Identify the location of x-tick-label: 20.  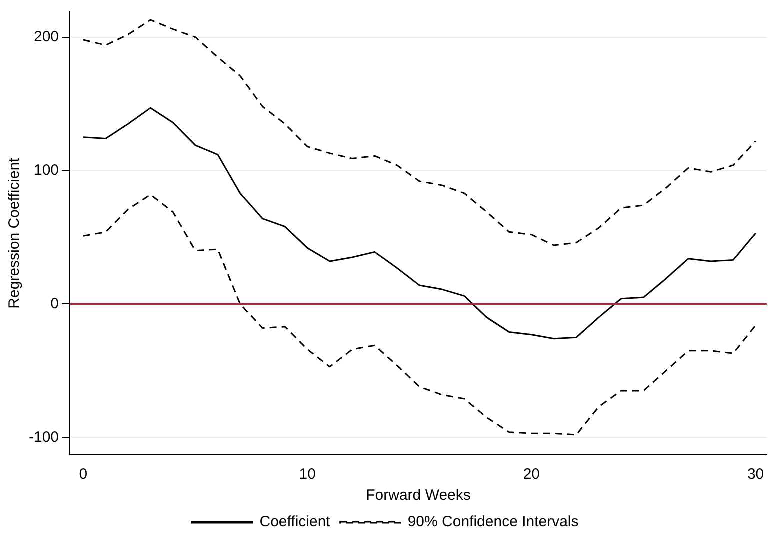
(531, 475).